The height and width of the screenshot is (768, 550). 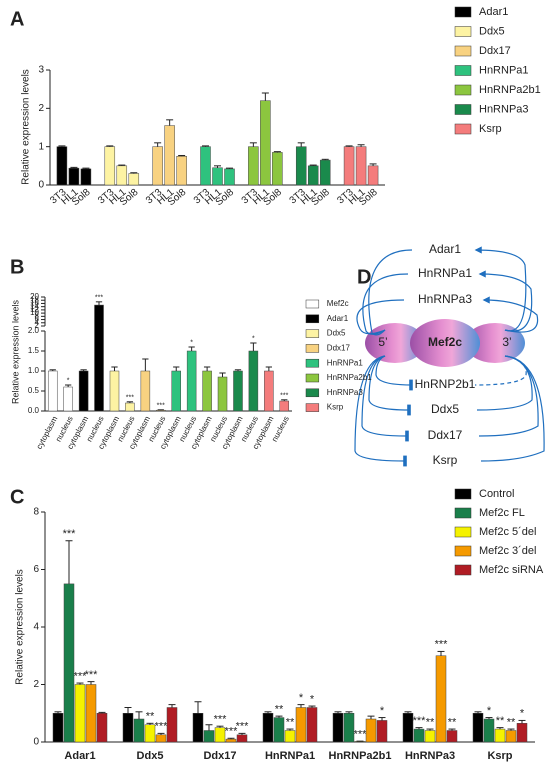 What do you see at coordinates (445, 409) in the screenshot?
I see `regulated-gene: Ddx5` at bounding box center [445, 409].